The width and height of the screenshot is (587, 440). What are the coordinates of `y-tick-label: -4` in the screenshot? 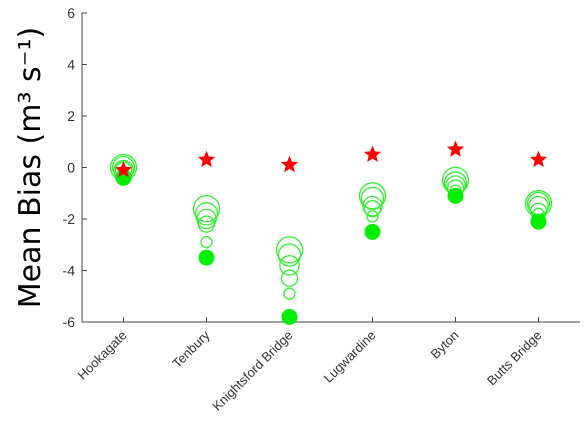 It's located at (69, 270).